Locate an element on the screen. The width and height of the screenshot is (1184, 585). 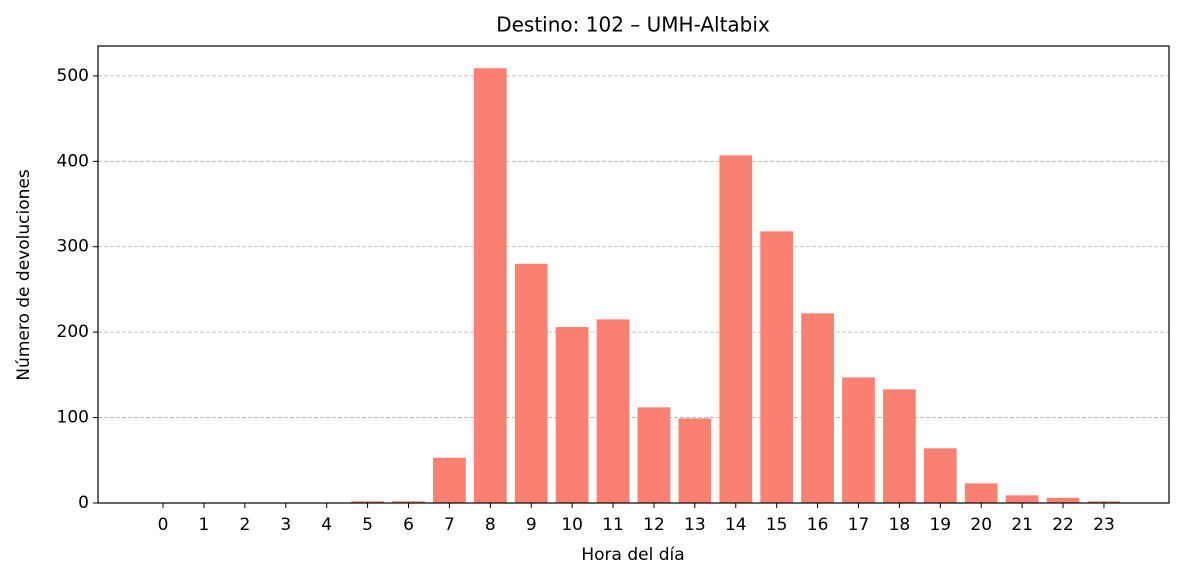
y-axis-label: Número de devoluciones is located at coordinates (24, 274).